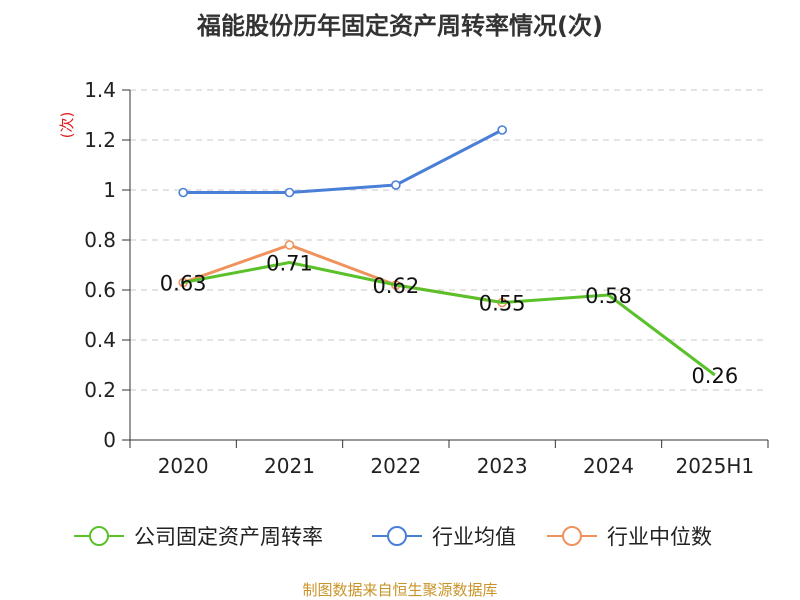  What do you see at coordinates (183, 466) in the screenshot?
I see `x-tick-label: 2020` at bounding box center [183, 466].